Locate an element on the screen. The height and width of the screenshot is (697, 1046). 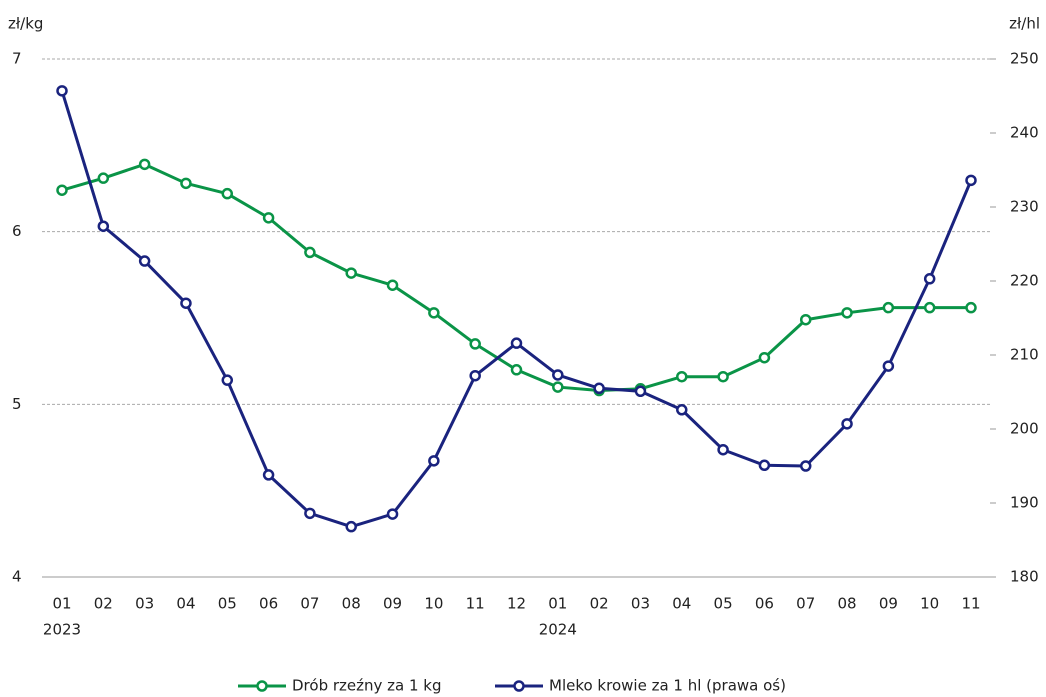
y2-tick-label: 230 is located at coordinates (1024, 207).